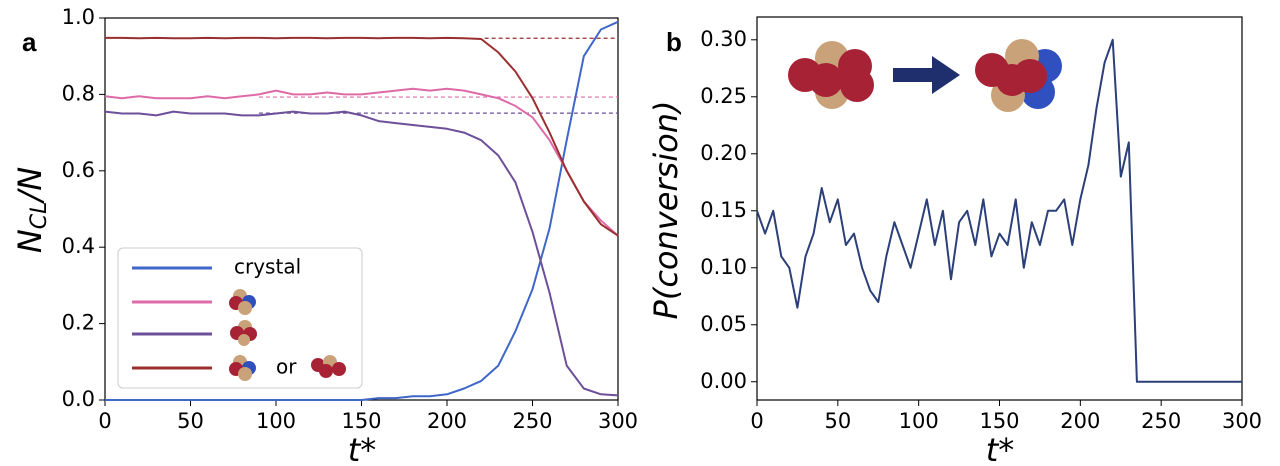 This screenshot has width=1280, height=466. I want to click on legend-box, so click(240, 318).